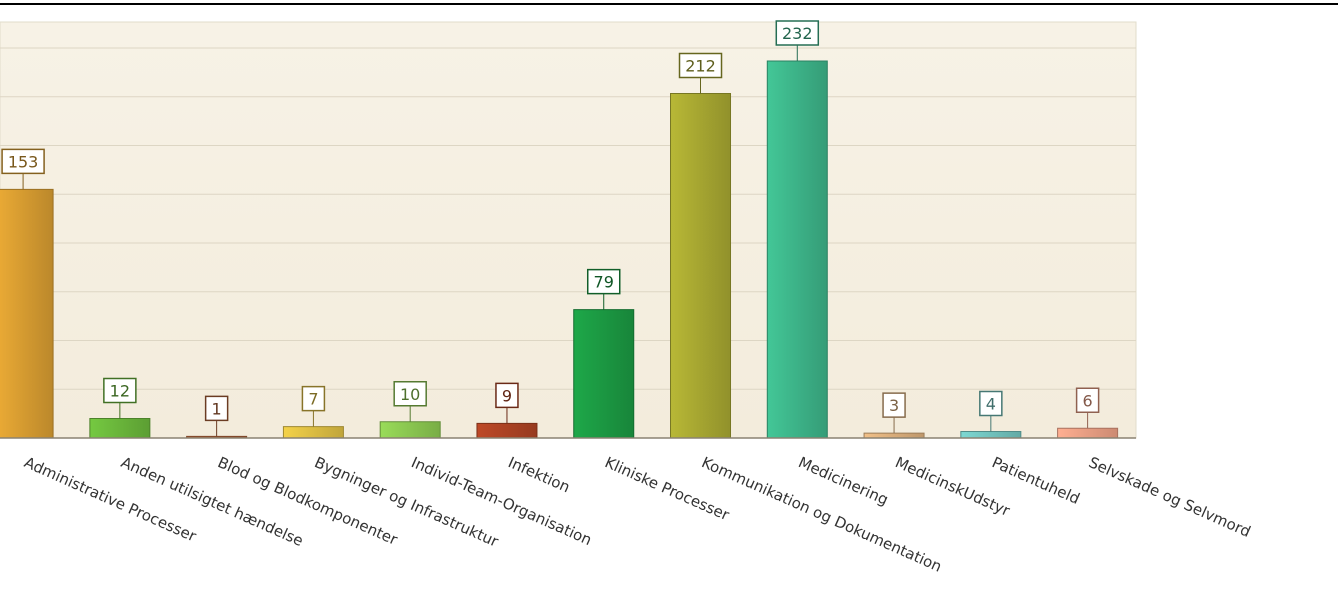 This screenshot has width=1338, height=593. Describe the element at coordinates (538, 474) in the screenshot. I see `x-tick-label: Infektion` at that location.